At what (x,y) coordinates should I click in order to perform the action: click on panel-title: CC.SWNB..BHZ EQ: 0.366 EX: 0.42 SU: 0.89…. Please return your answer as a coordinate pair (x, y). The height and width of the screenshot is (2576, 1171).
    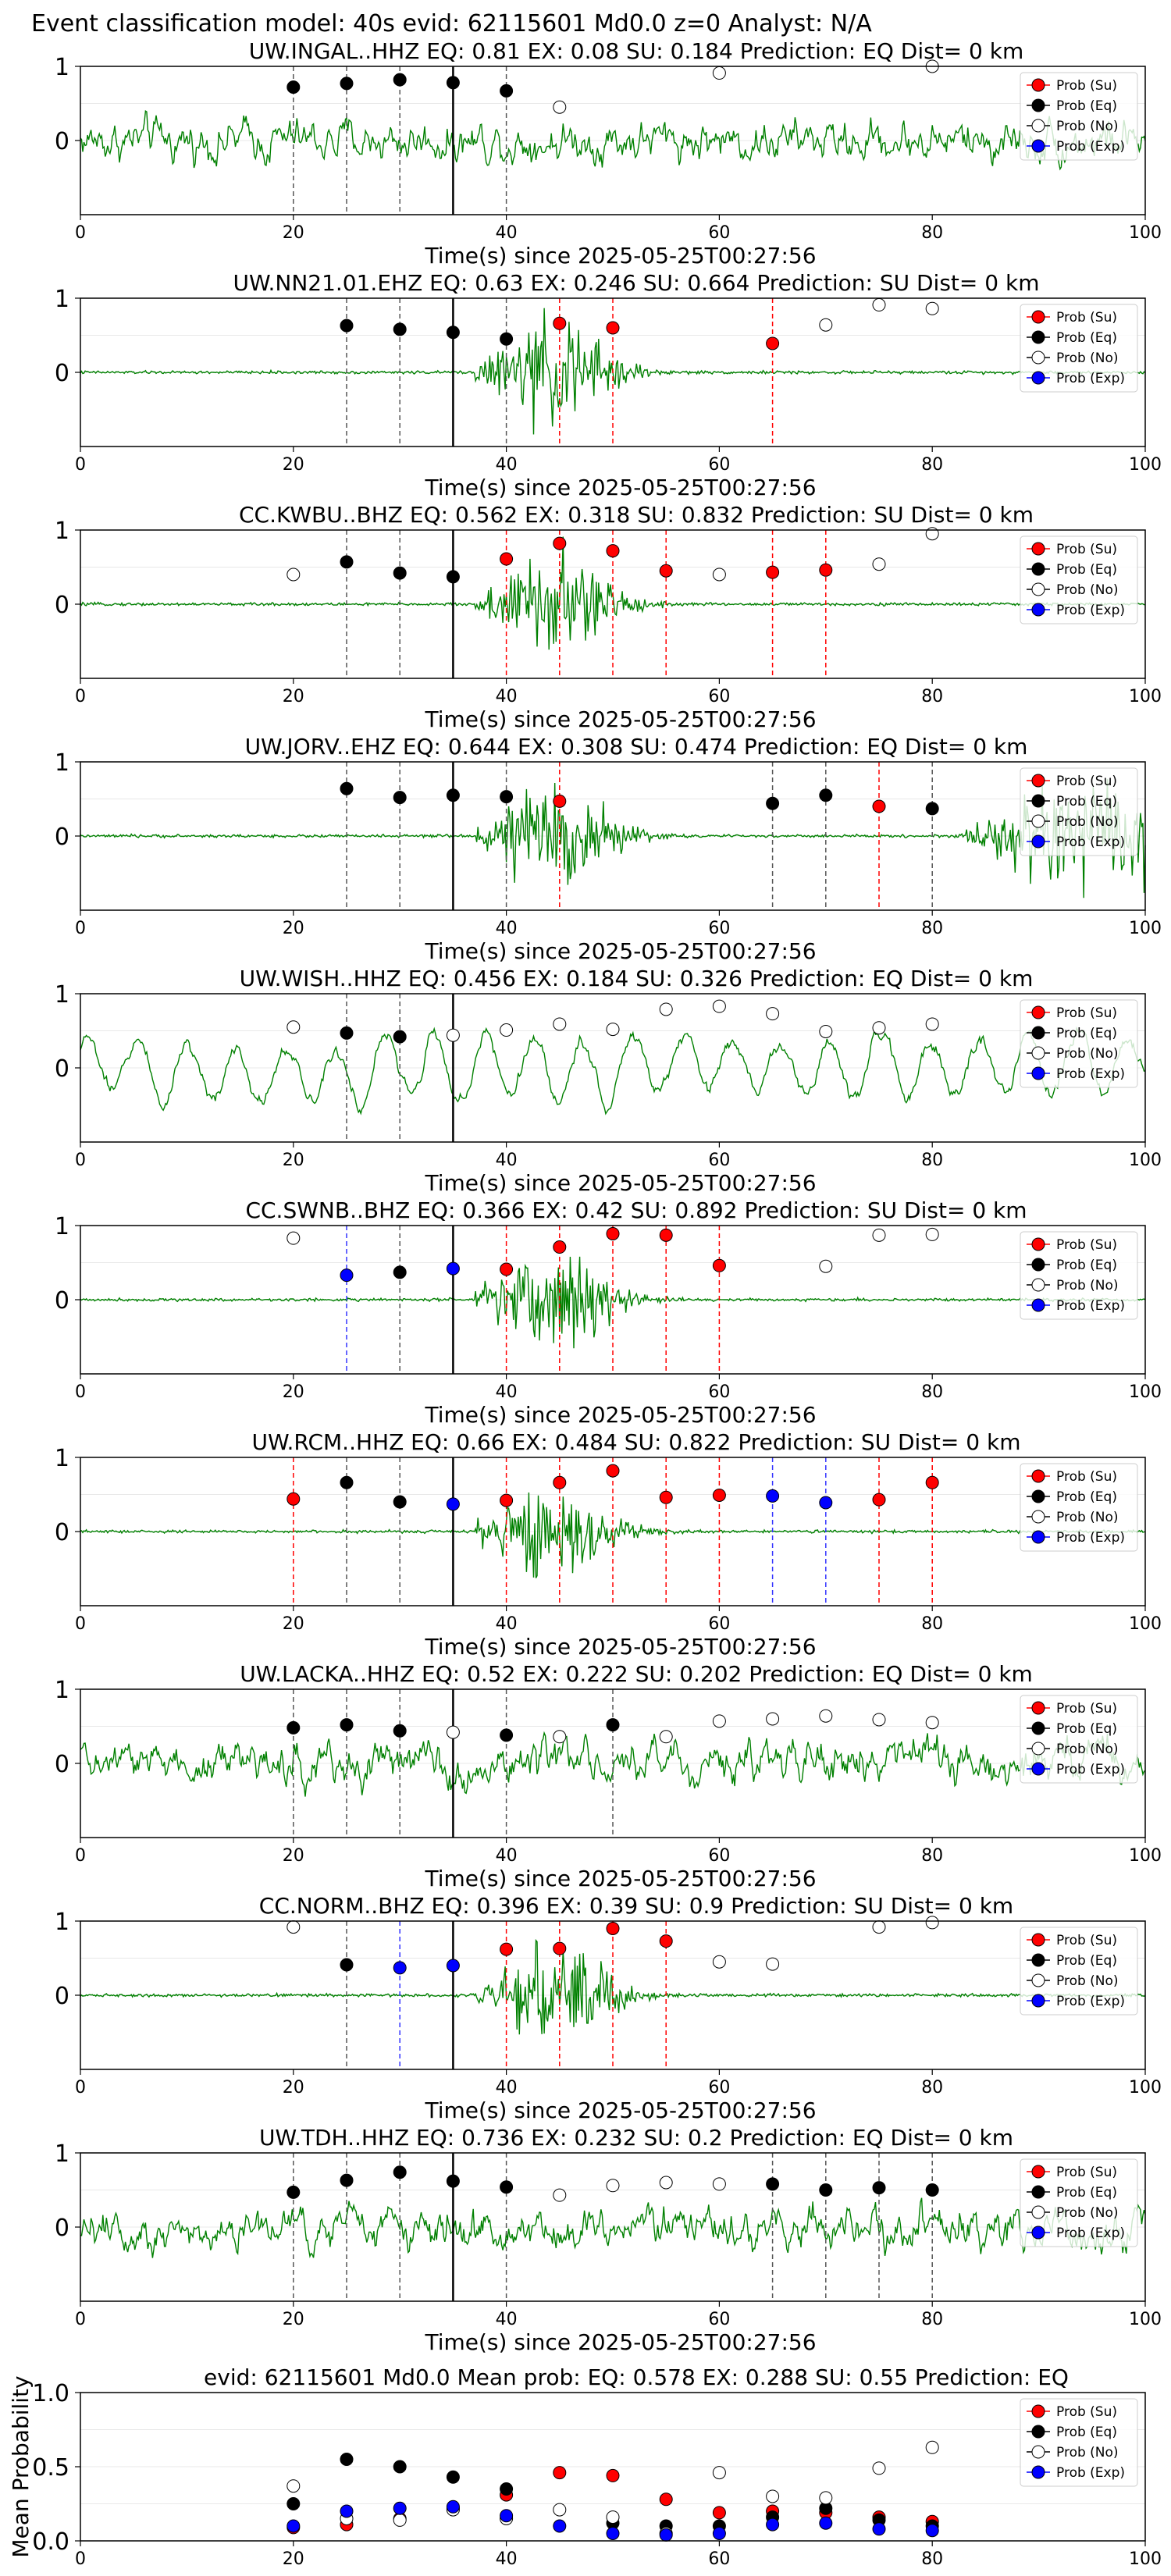
    Looking at the image, I should click on (636, 1210).